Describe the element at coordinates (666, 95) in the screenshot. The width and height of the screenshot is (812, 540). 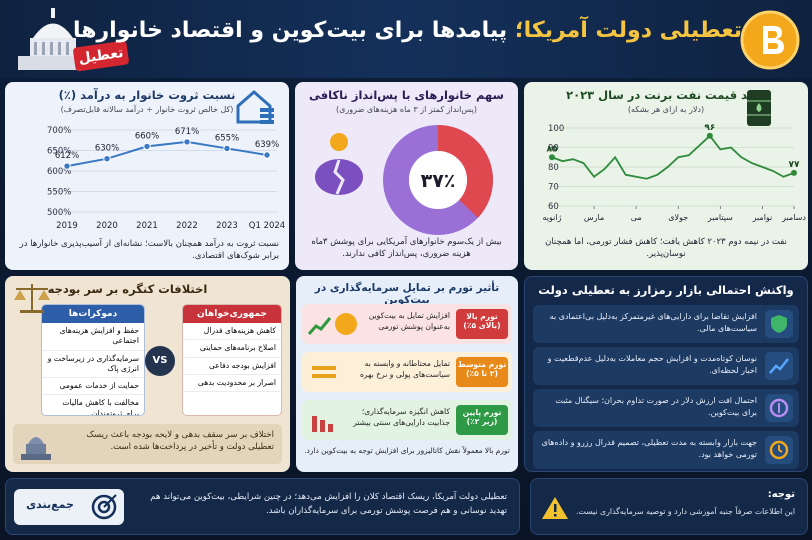
I see `panel-title: روند قیمت نفت برنت در سال ۲۰۲۳` at that location.